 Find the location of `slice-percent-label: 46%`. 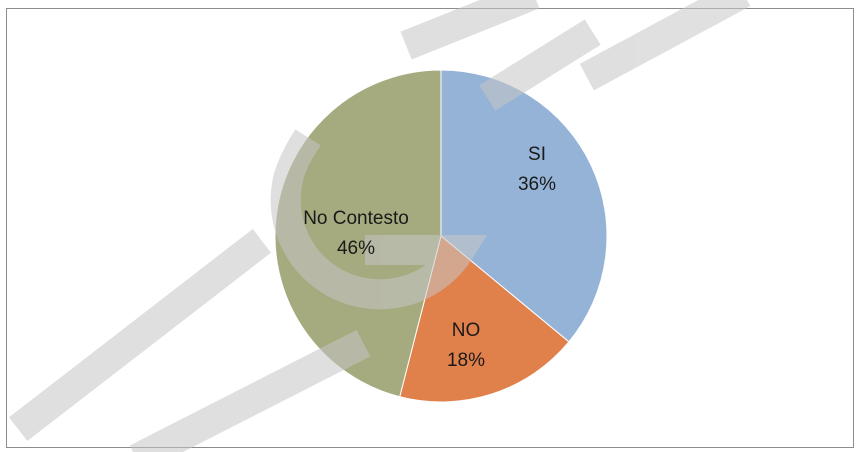

slice-percent-label: 46% is located at coordinates (356, 248).